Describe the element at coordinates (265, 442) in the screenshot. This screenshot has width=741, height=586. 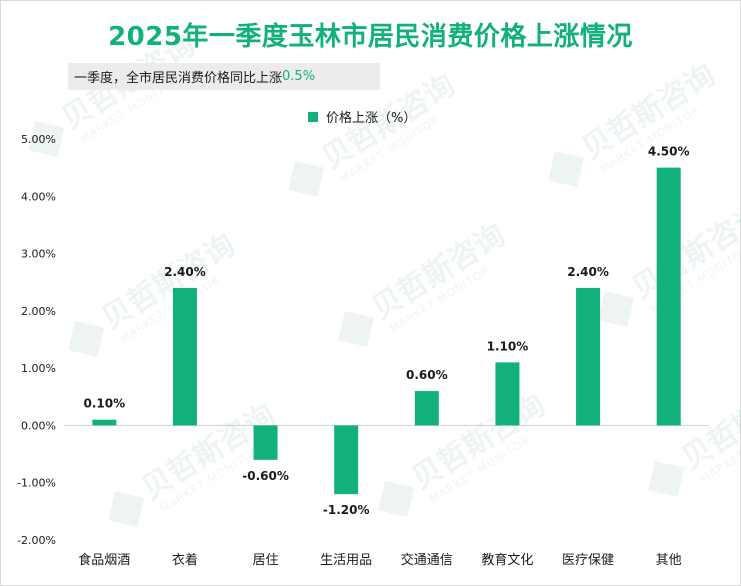
I see `bar-居住` at that location.